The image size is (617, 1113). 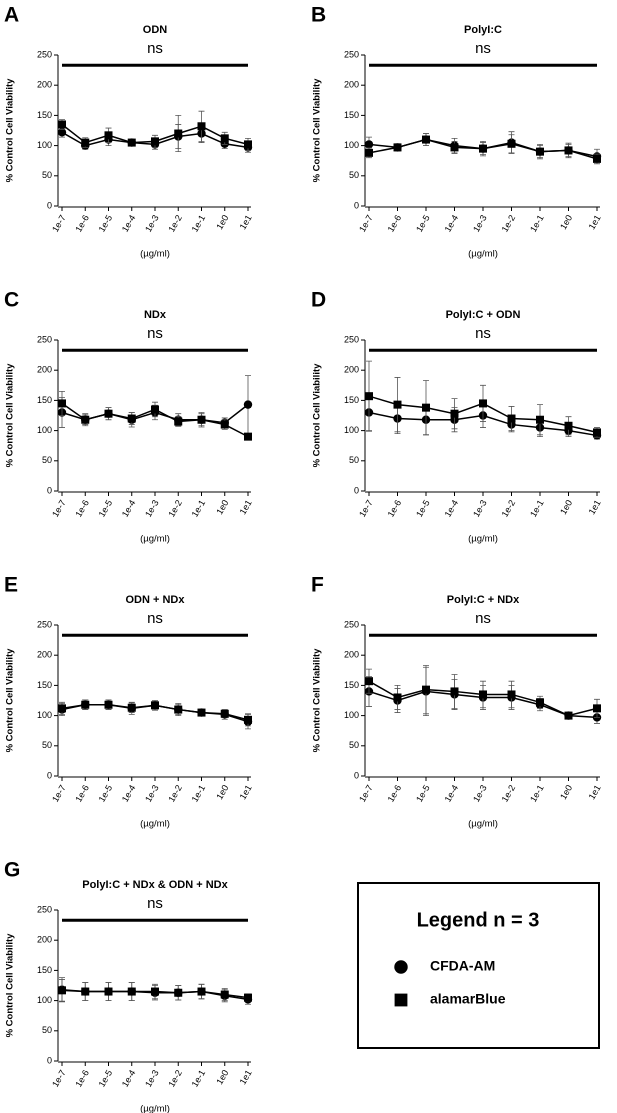 I want to click on y-tick-label: 200, so click(x=351, y=85).